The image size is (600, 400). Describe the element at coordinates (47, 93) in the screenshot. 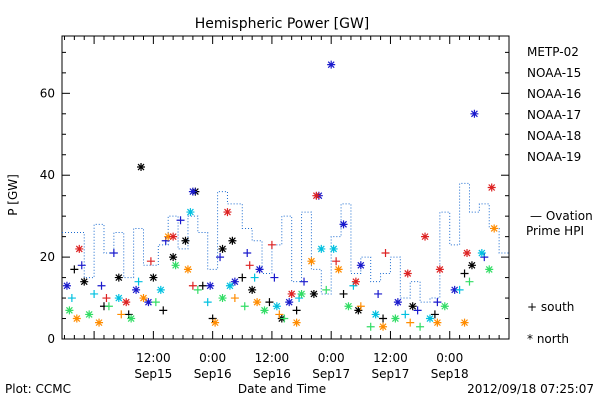

I see `y-tick-label: 60` at that location.